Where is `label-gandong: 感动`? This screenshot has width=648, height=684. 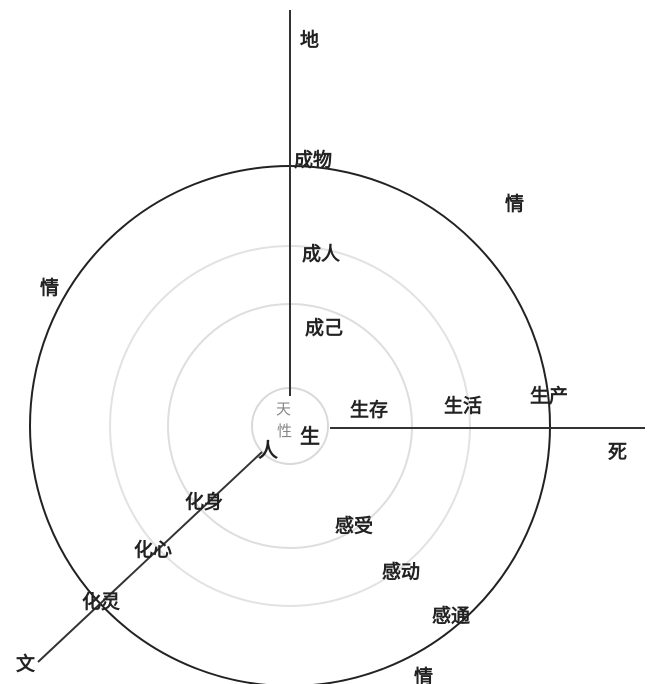
label-gandong: 感动 is located at coordinates (401, 571).